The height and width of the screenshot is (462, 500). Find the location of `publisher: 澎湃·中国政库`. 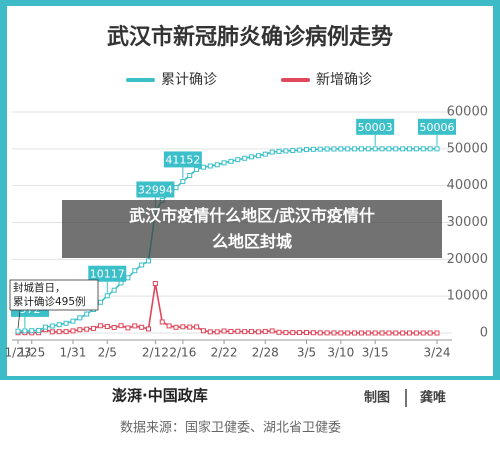

publisher: 澎湃·中国政库 is located at coordinates (160, 396).